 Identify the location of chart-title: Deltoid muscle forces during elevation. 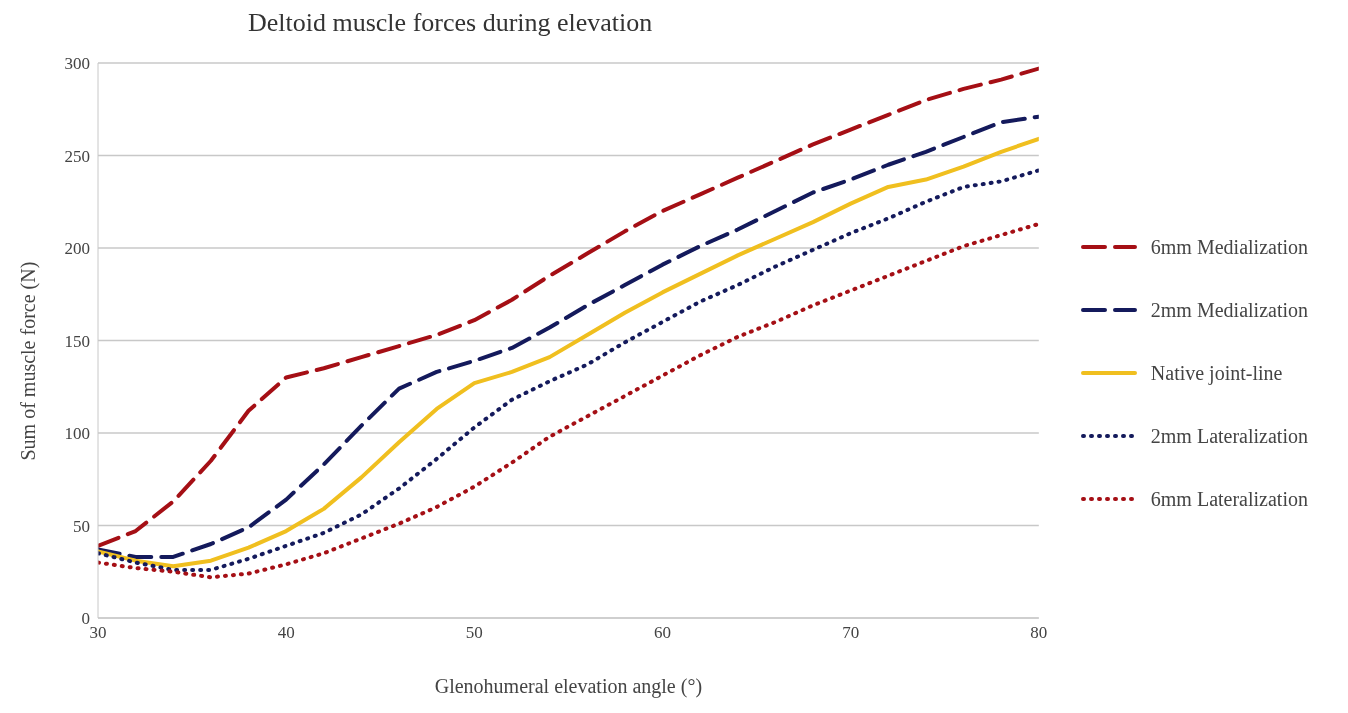
(451, 23).